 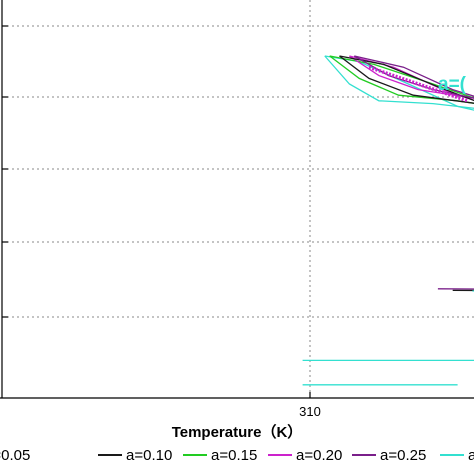 What do you see at coordinates (471, 455) in the screenshot?
I see `legend-label: a=` at bounding box center [471, 455].